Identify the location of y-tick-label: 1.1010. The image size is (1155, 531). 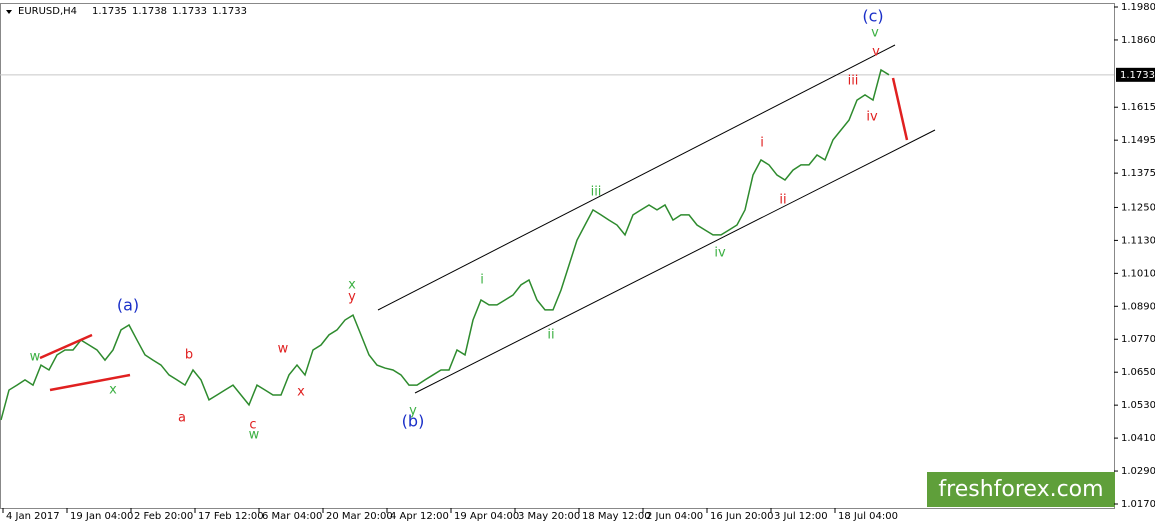
(1138, 273).